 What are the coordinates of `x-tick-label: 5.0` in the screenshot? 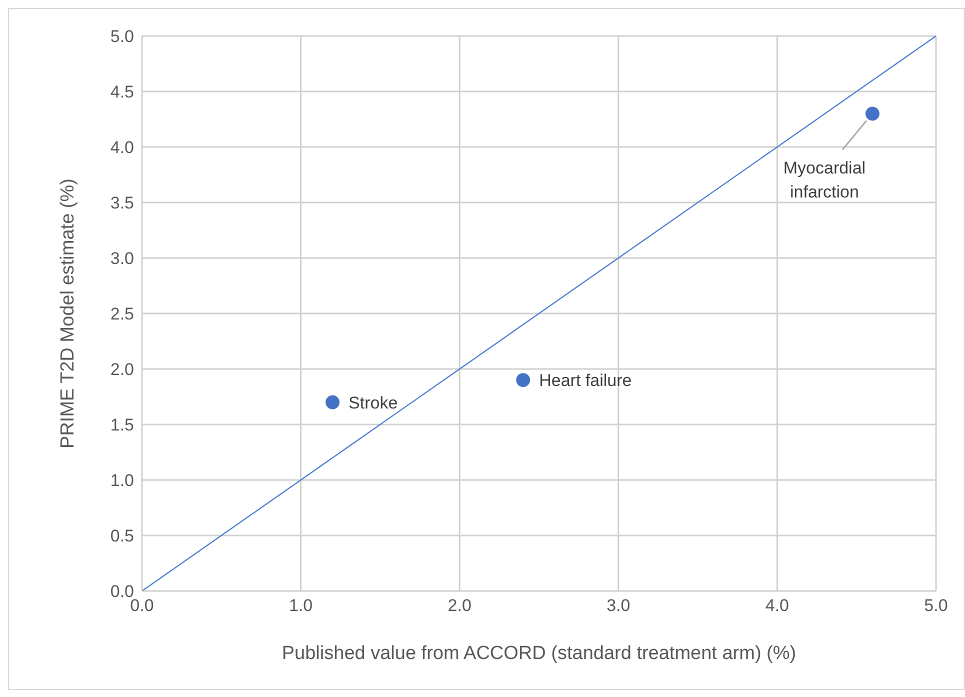 It's located at (936, 606).